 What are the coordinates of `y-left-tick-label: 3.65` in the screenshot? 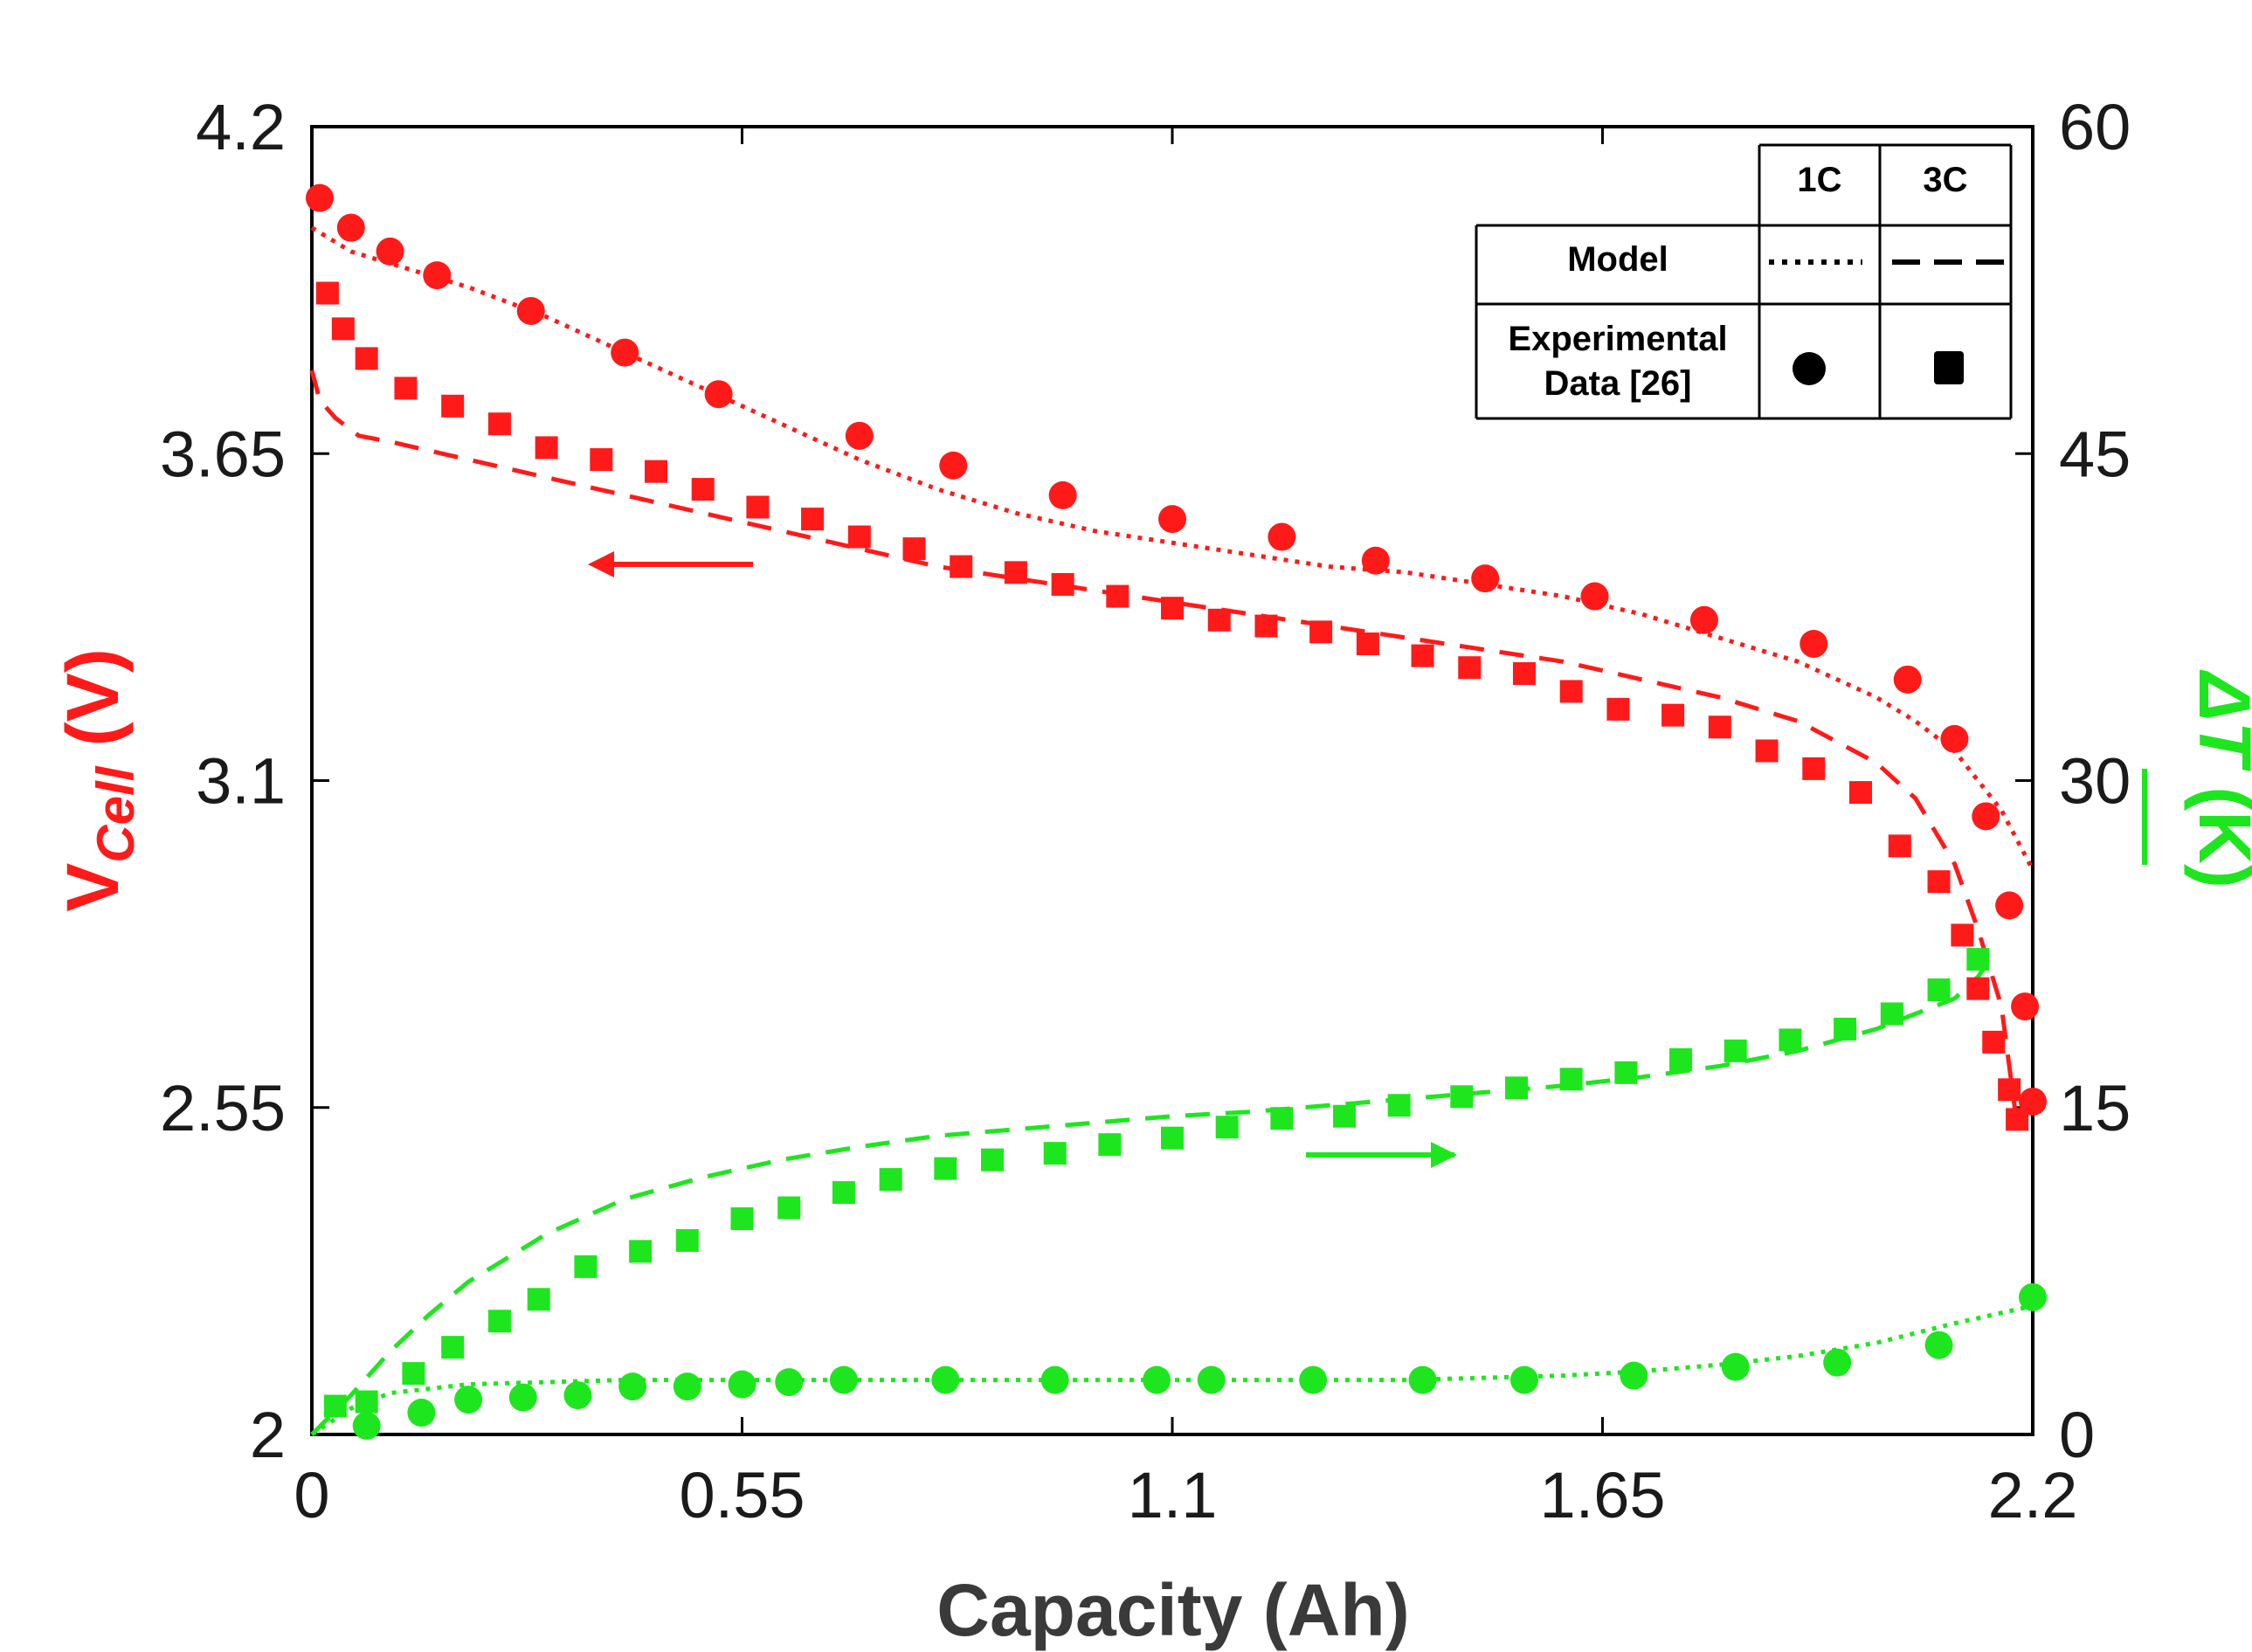 It's located at (223, 454).